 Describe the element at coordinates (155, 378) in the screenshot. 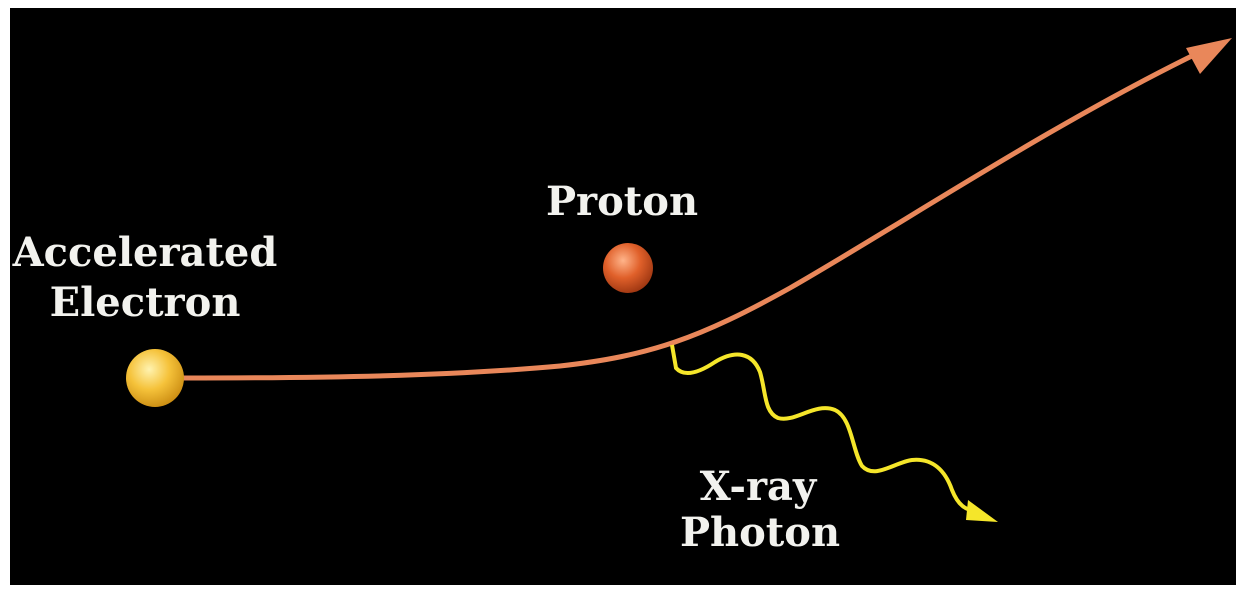

I see `electron` at that location.